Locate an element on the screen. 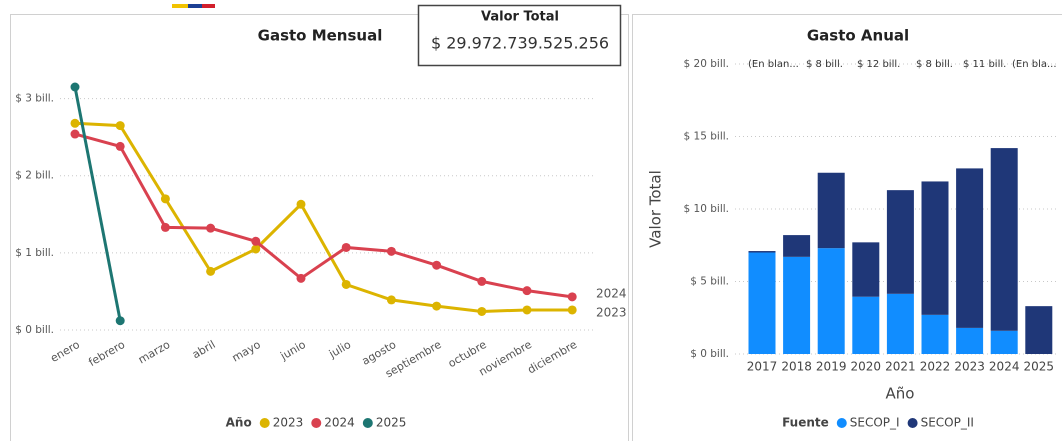 The image size is (1062, 441). x-tick-label: 2020 is located at coordinates (866, 367).